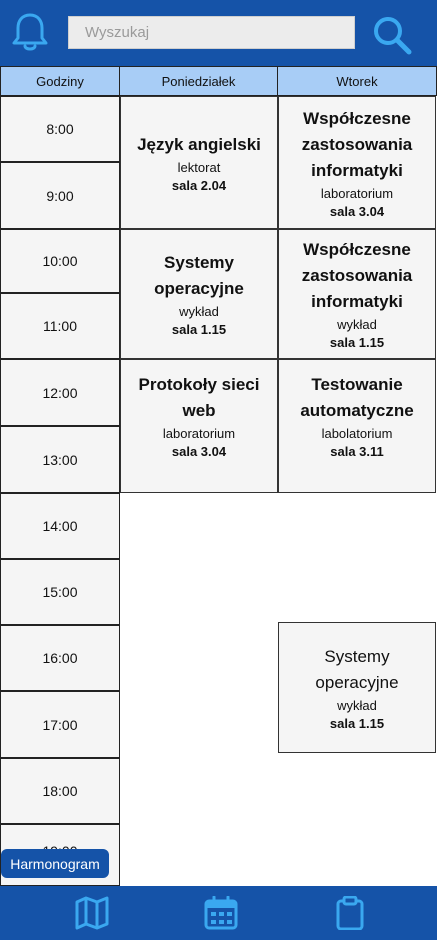 The height and width of the screenshot is (940, 437). Describe the element at coordinates (30, 32) in the screenshot. I see `bell-icon` at that location.